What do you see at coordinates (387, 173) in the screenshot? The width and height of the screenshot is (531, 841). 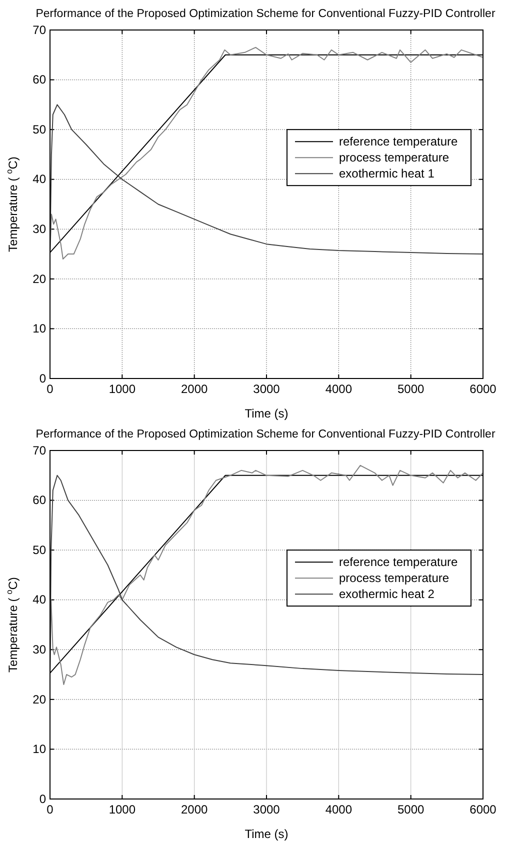 I see `legend-label: exothermic heat 1` at bounding box center [387, 173].